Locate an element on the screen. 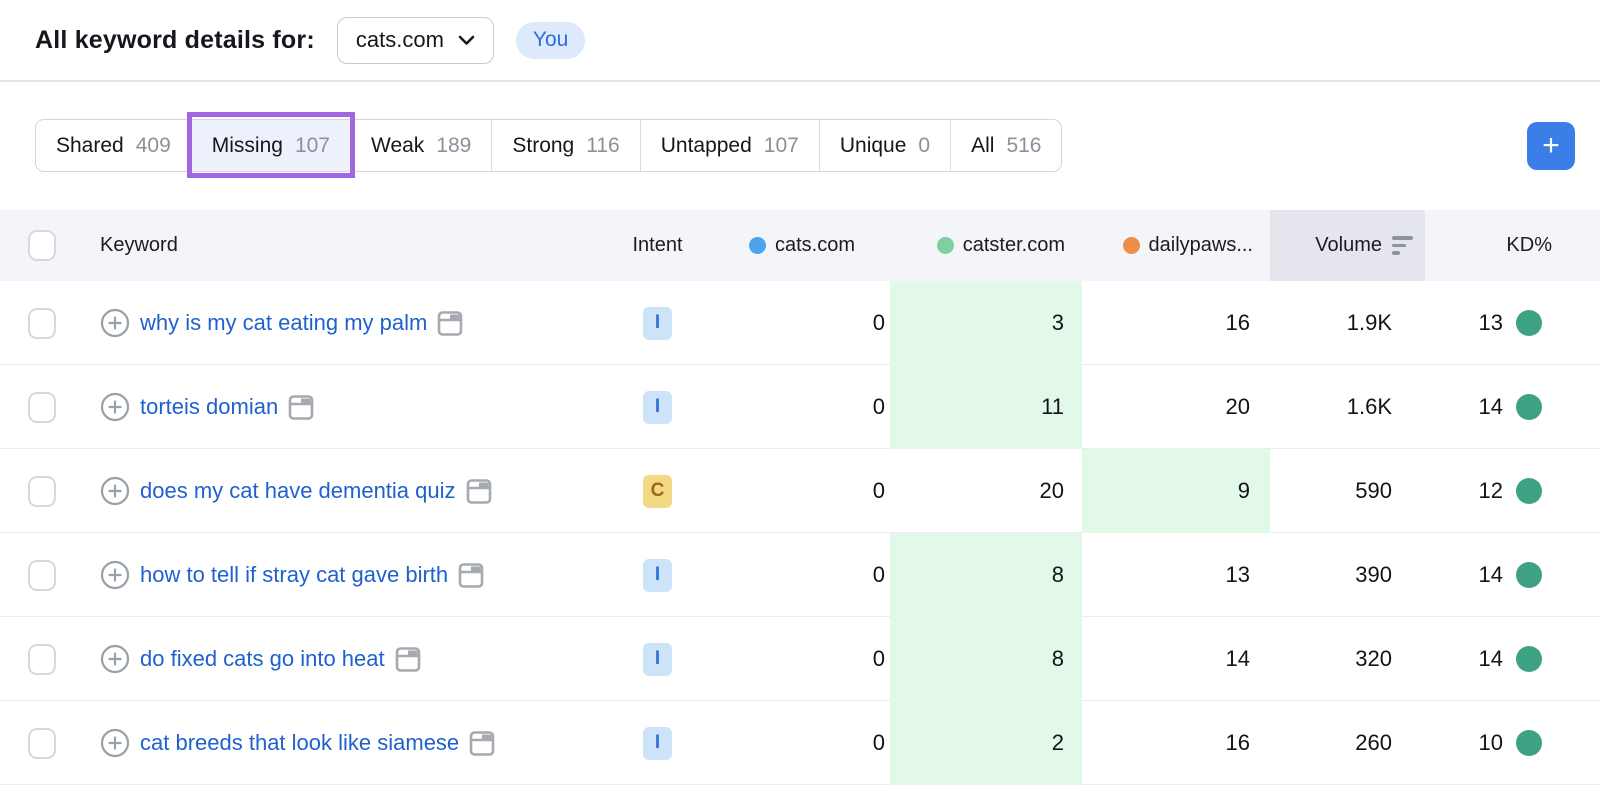 The width and height of the screenshot is (1600, 799). tab-untapped: Untapped 107 is located at coordinates (730, 145).